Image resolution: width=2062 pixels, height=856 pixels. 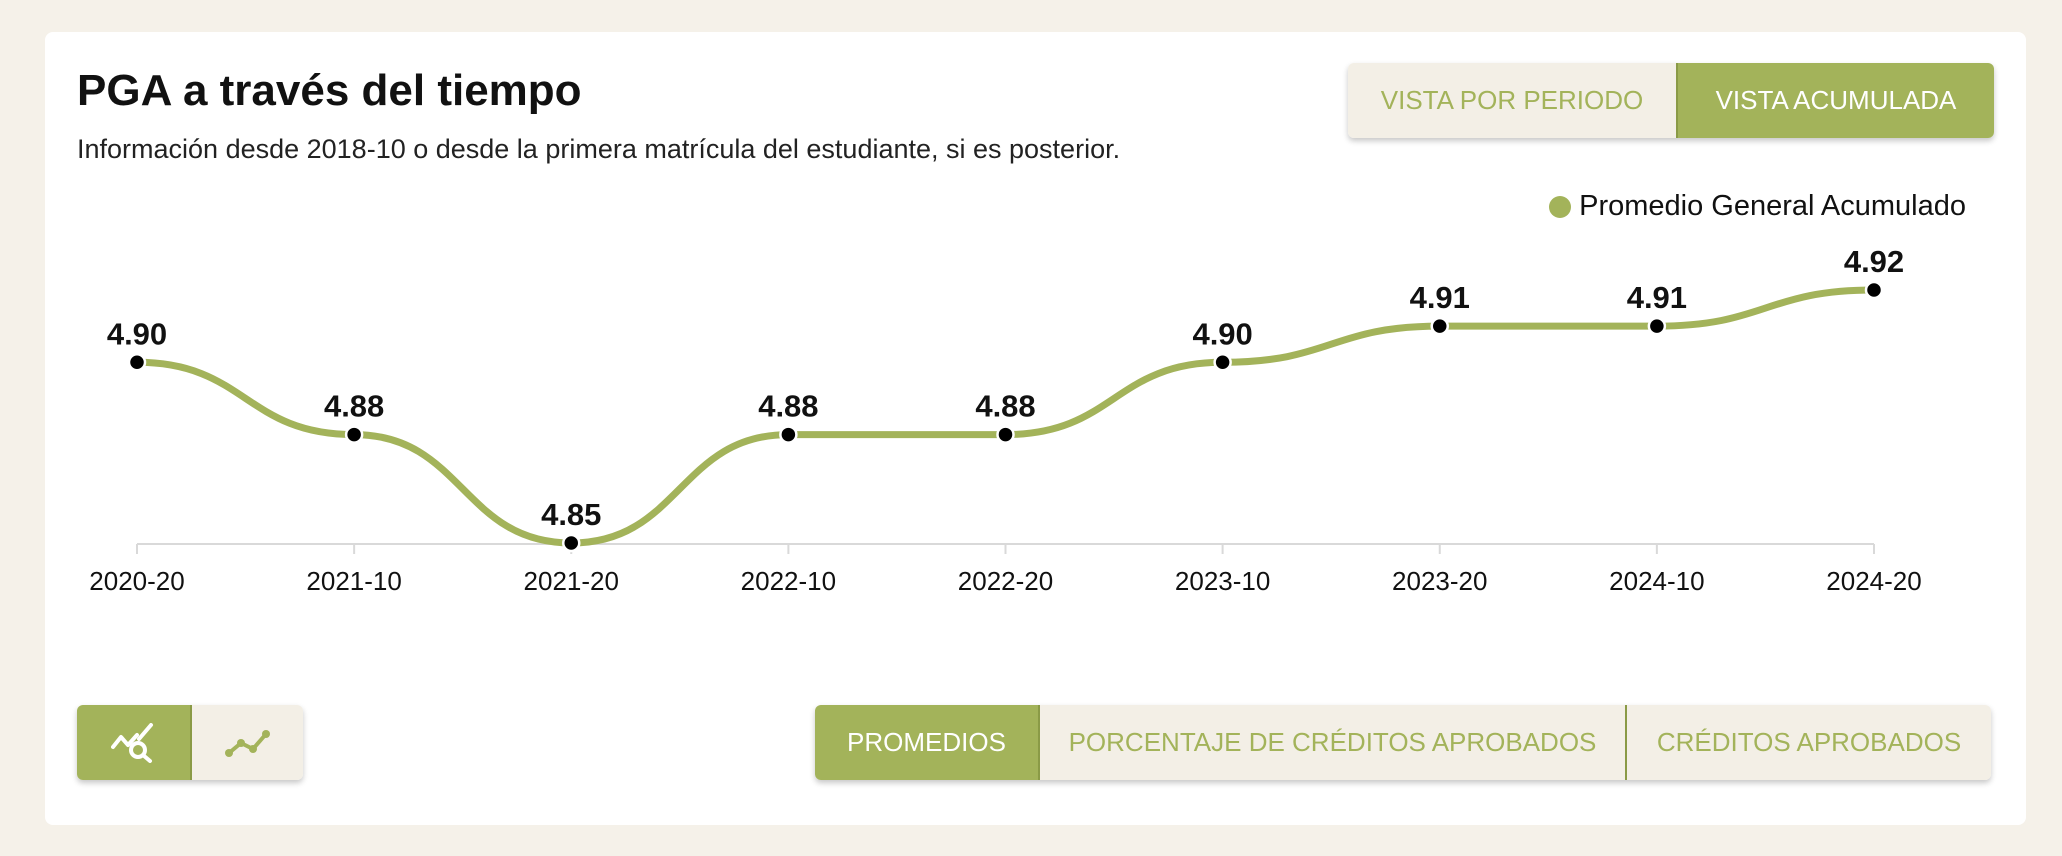 I want to click on data-label: 4.92, so click(x=1874, y=261).